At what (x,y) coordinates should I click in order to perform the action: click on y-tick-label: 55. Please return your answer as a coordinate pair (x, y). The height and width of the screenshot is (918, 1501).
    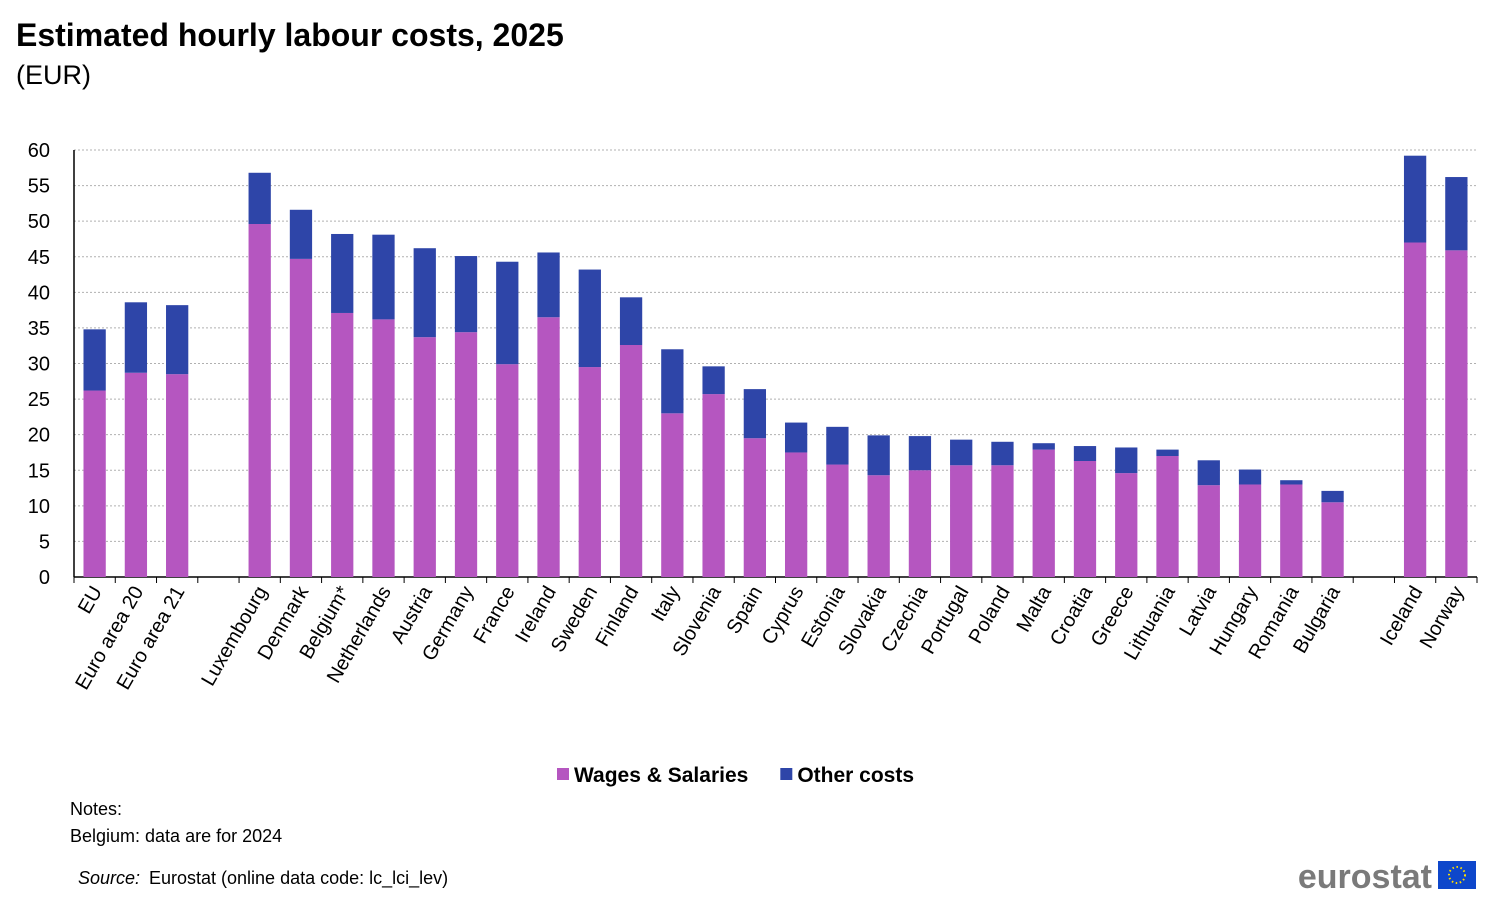
    Looking at the image, I should click on (39, 187).